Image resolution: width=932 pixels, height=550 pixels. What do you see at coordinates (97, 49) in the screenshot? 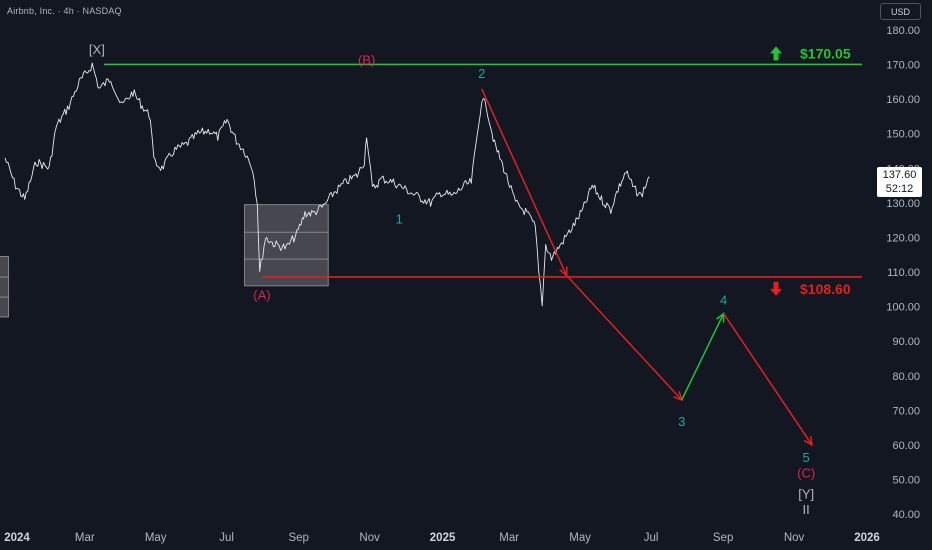
I see `wave-label: [X]` at bounding box center [97, 49].